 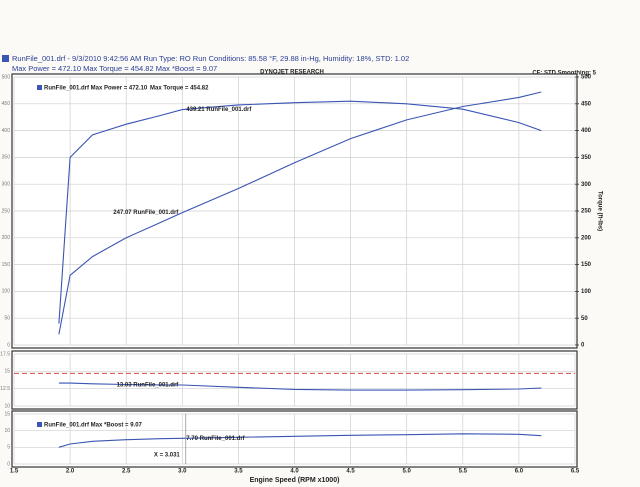 I want to click on legend-label: RunFile_001.drf Max *Boost = 9.07, so click(x=93, y=426).